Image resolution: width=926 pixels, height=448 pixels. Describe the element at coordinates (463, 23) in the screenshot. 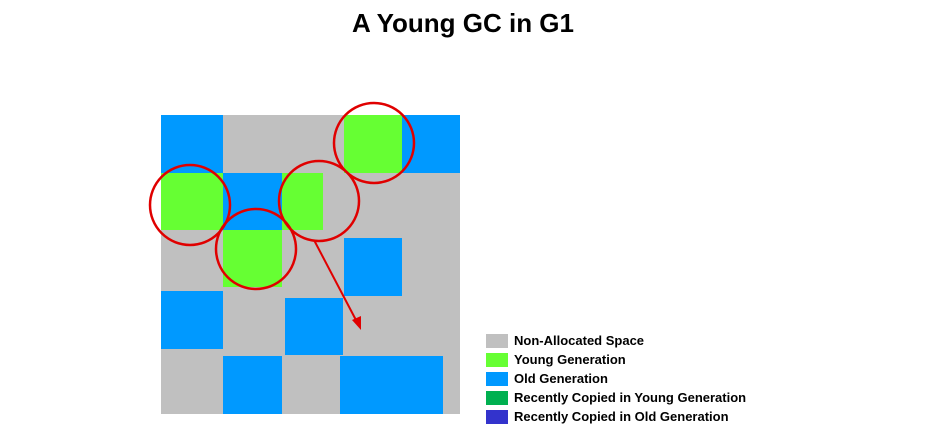

I see `title: A Young GC in G1` at that location.